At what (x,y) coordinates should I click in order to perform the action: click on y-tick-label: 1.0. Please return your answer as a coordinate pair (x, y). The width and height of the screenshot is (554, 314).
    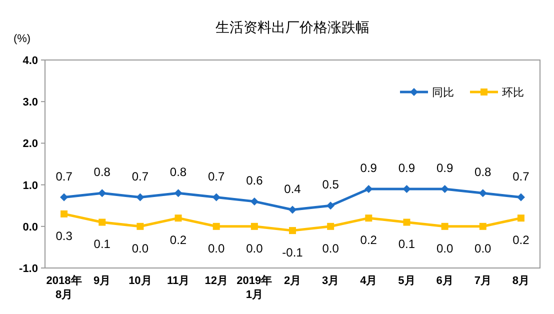
    Looking at the image, I should click on (30, 186).